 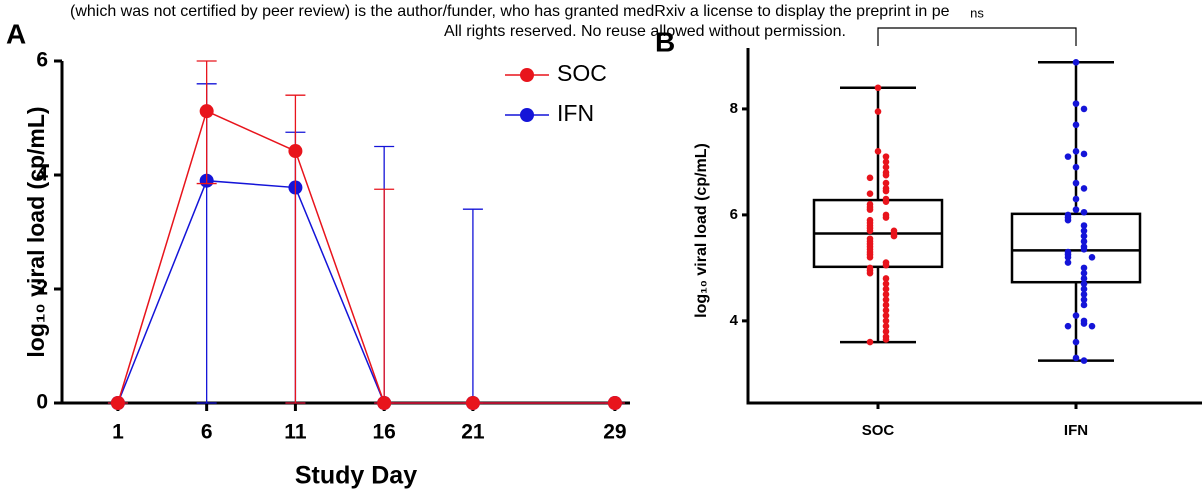 I want to click on y-tick-label: 6, so click(x=42, y=60).